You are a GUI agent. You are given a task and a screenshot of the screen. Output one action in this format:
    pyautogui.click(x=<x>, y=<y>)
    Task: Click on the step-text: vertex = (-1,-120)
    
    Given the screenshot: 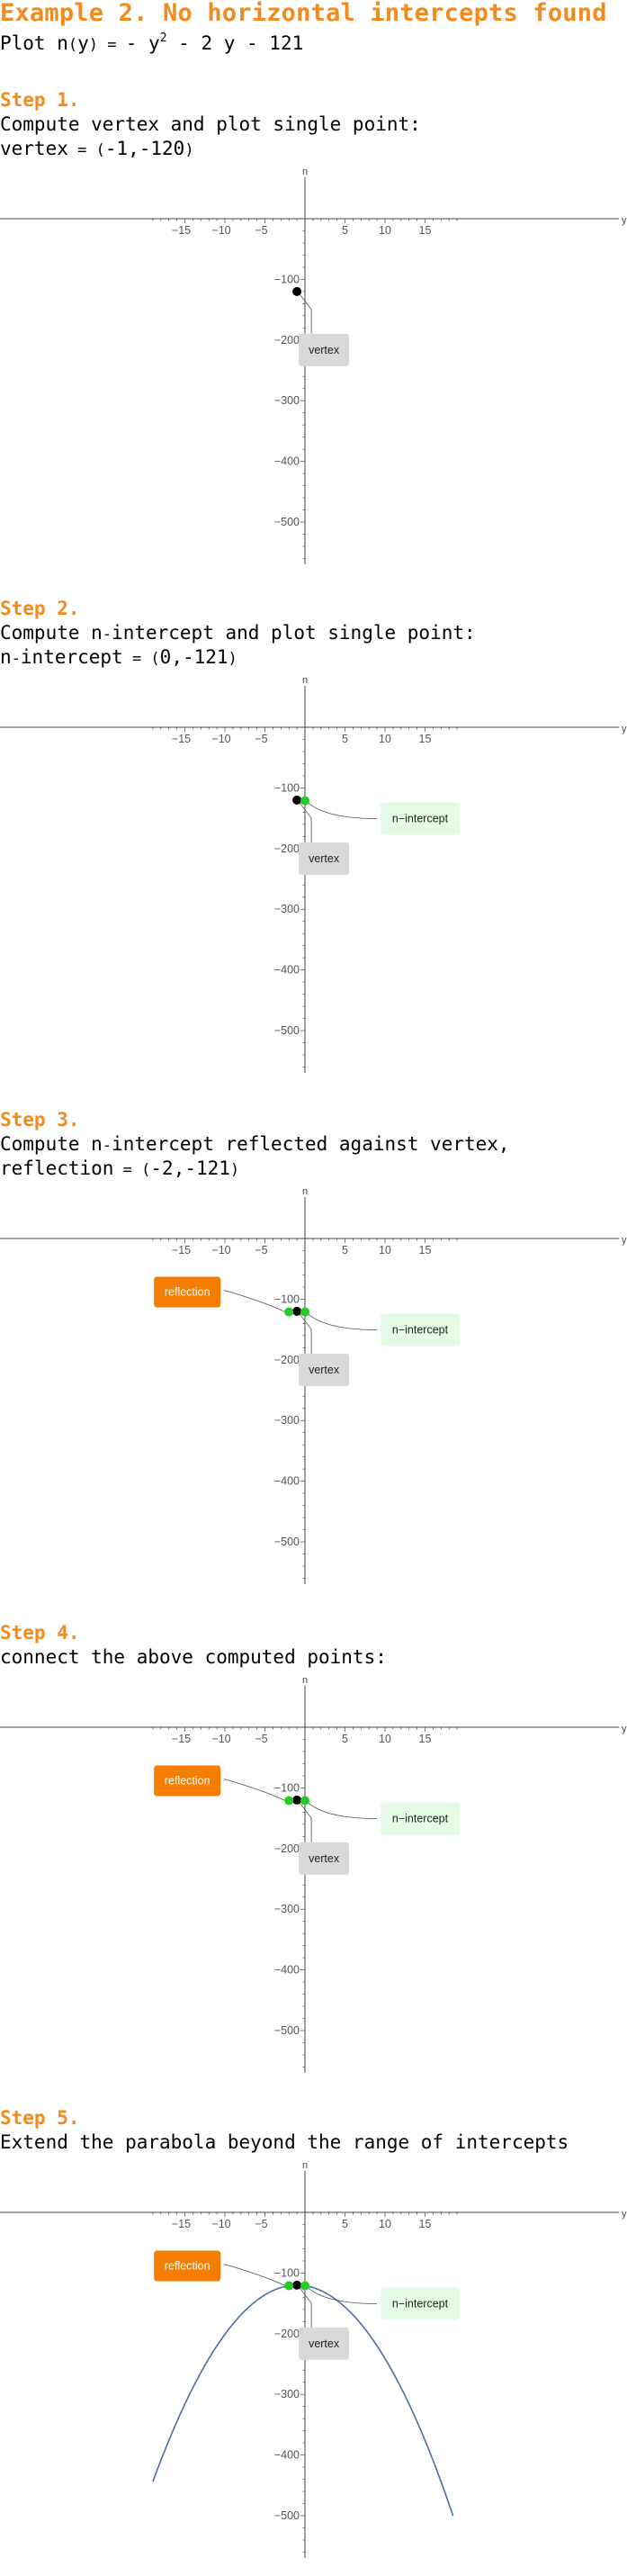 What is the action you would take?
    pyautogui.click(x=97, y=148)
    